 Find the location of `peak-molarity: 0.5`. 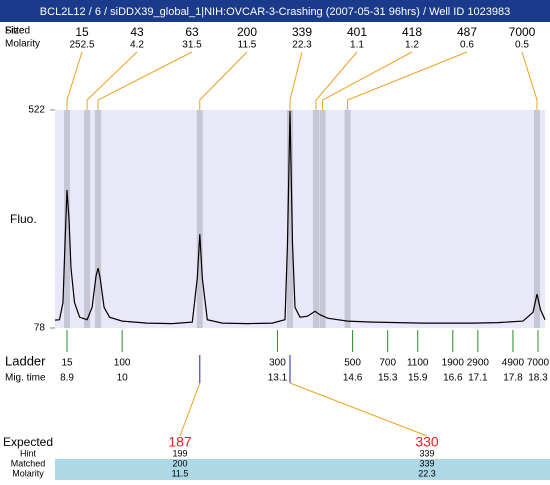

peak-molarity: 0.5 is located at coordinates (522, 45).